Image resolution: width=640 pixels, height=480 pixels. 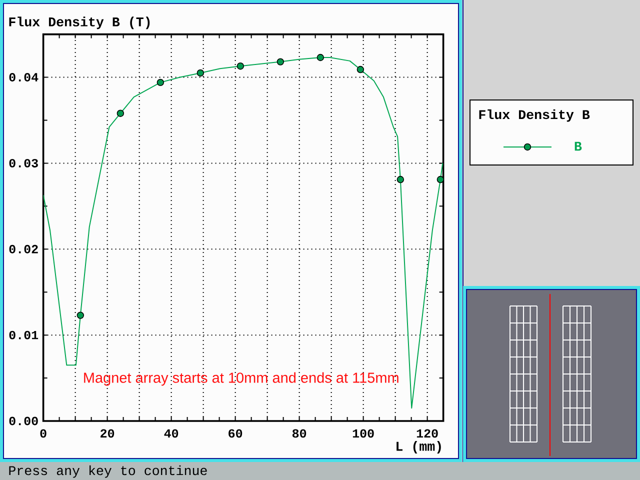 What do you see at coordinates (534, 115) in the screenshot?
I see `legend-title: Flux Density B` at bounding box center [534, 115].